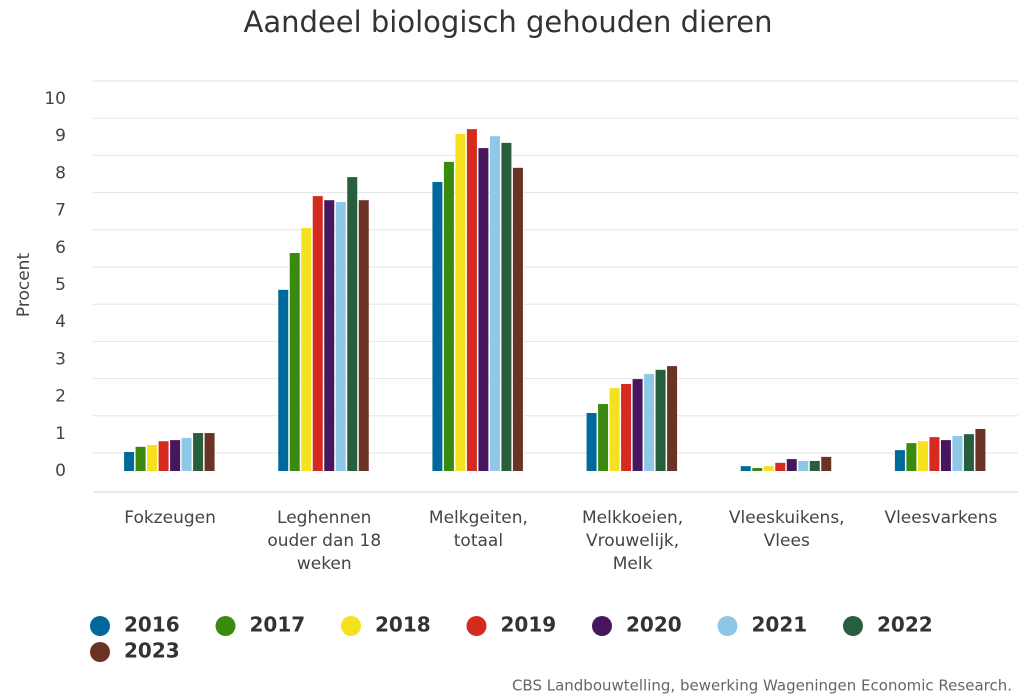 Image resolution: width=1018 pixels, height=694 pixels. I want to click on x-tick-label: Vleeskuikens, Vlees, so click(786, 529).